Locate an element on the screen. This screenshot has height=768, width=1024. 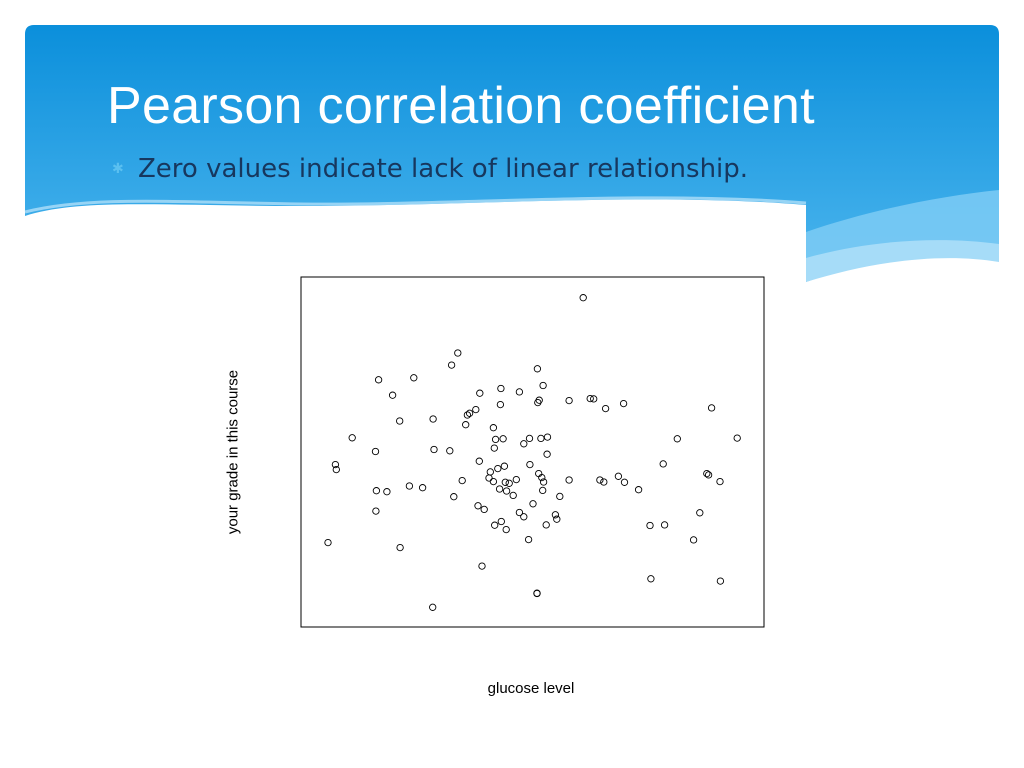
x-axis-label: glucose level is located at coordinates (531, 688).